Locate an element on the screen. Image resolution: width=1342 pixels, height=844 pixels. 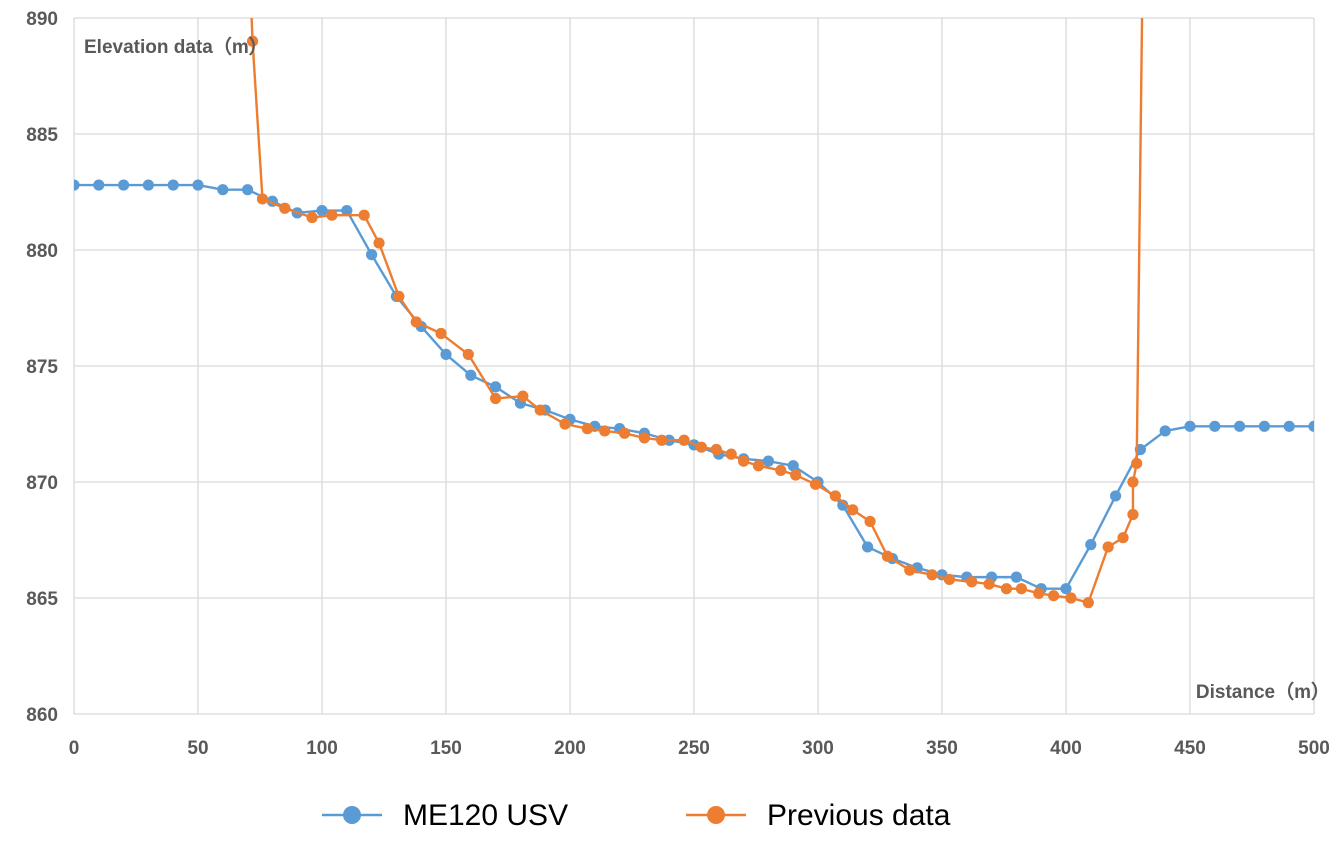
x-tick-label: 100 is located at coordinates (322, 748).